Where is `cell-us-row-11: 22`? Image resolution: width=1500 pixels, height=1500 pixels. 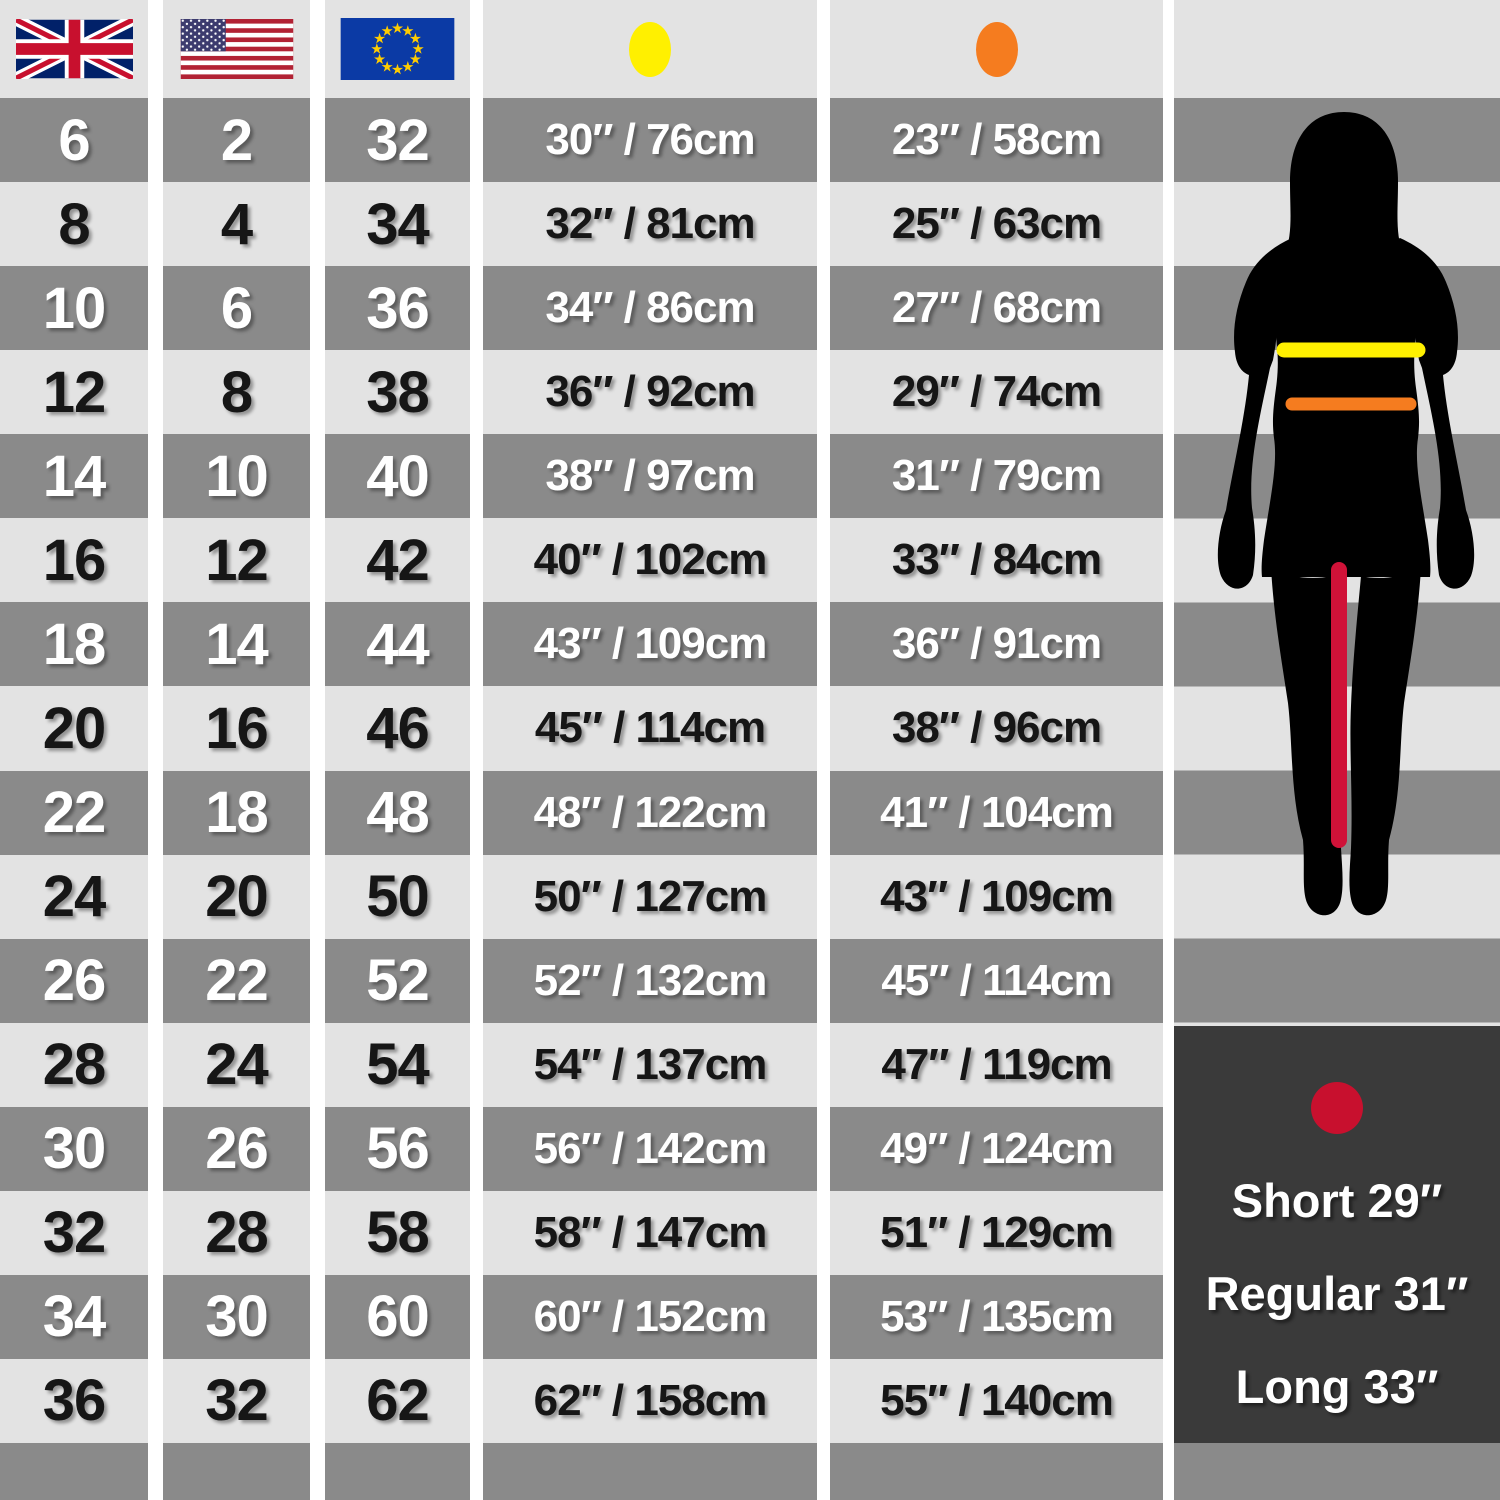 cell-us-row-11: 22 is located at coordinates (236, 980).